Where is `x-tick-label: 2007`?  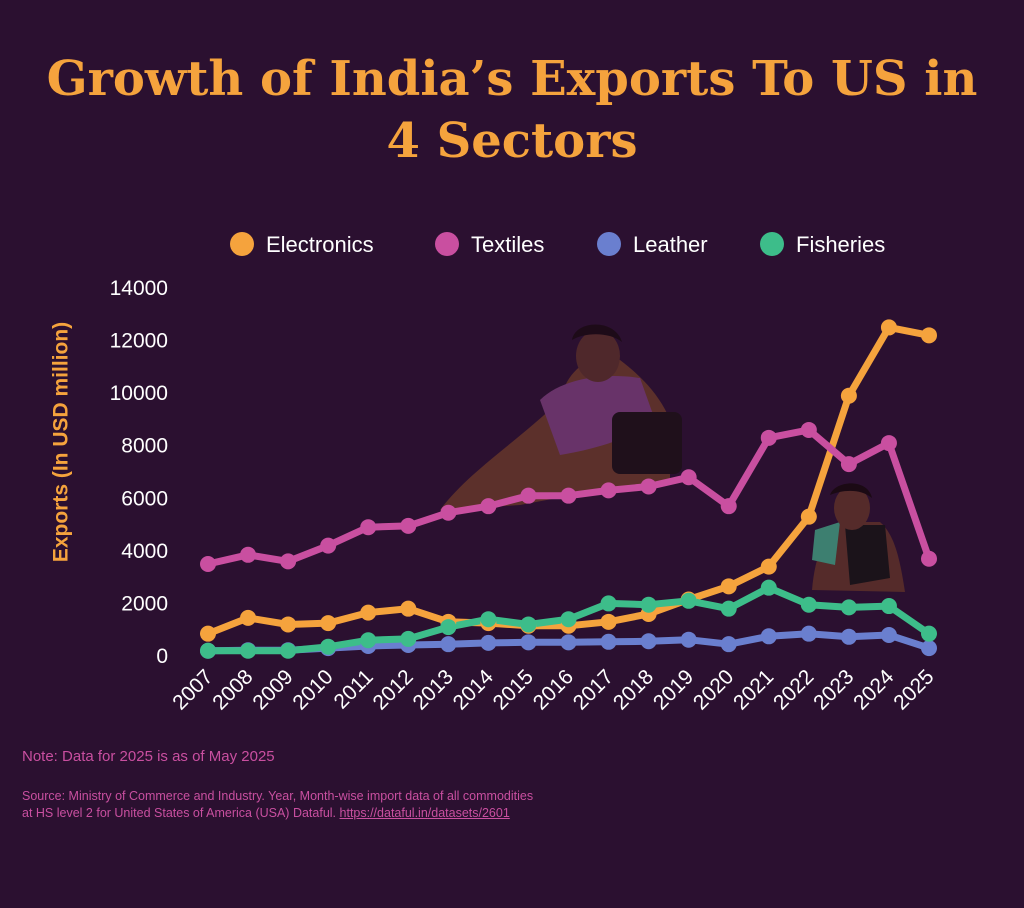 x-tick-label: 2007 is located at coordinates (192, 689).